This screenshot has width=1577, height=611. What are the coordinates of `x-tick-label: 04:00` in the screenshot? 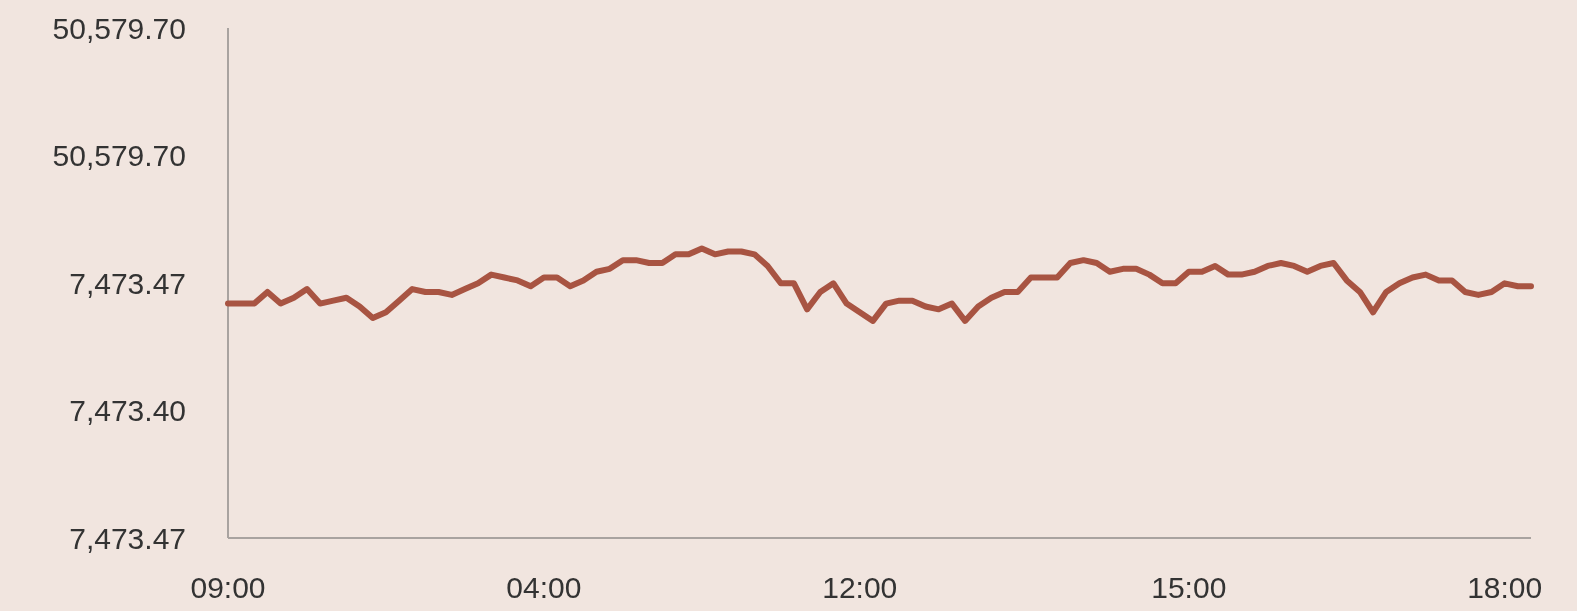 It's located at (544, 587).